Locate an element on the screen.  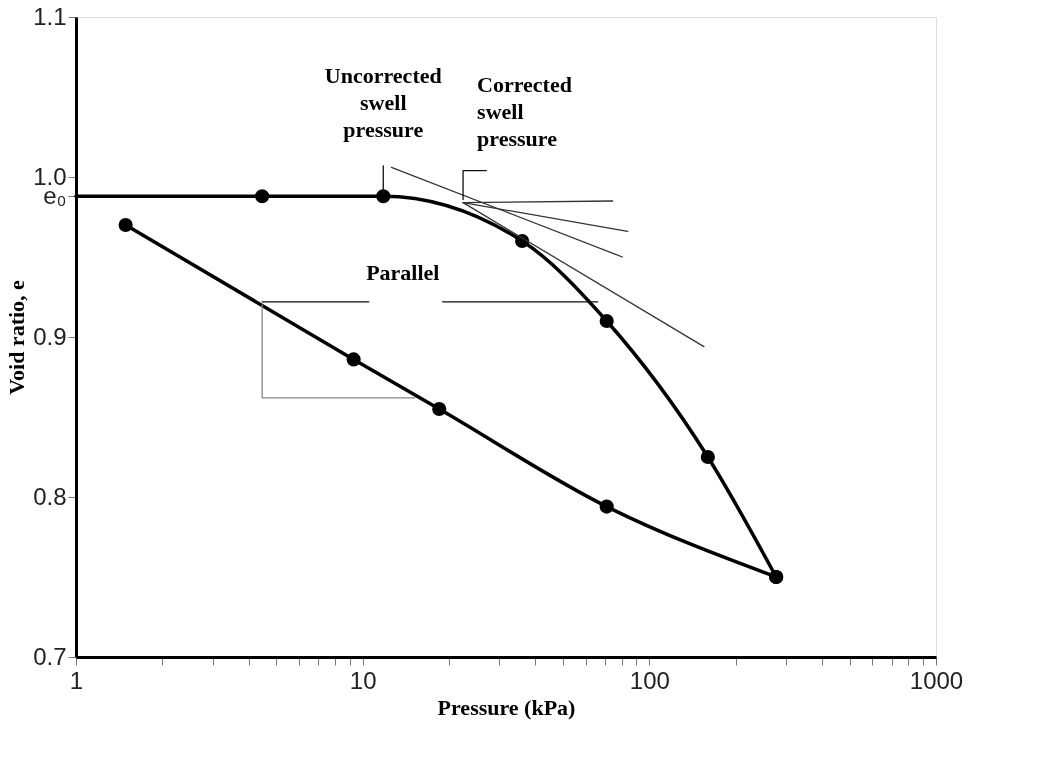
x-tick-label: 1000 is located at coordinates (936, 680).